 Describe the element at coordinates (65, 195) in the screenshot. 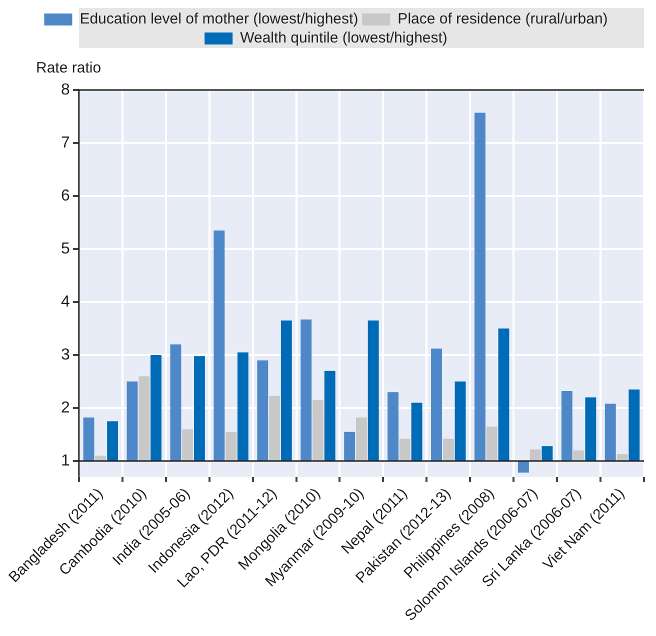

I see `y-tick-label: 6` at that location.